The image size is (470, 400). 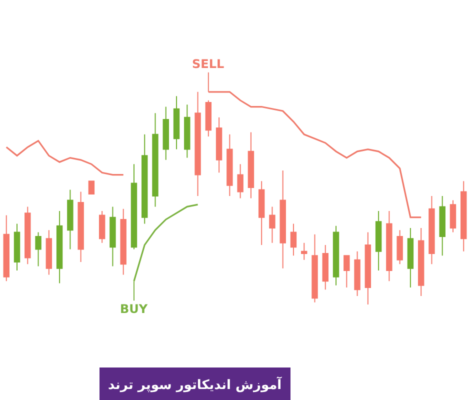 I want to click on text: آموزش اندیکاتور سوپر ترند, so click(x=195, y=384).